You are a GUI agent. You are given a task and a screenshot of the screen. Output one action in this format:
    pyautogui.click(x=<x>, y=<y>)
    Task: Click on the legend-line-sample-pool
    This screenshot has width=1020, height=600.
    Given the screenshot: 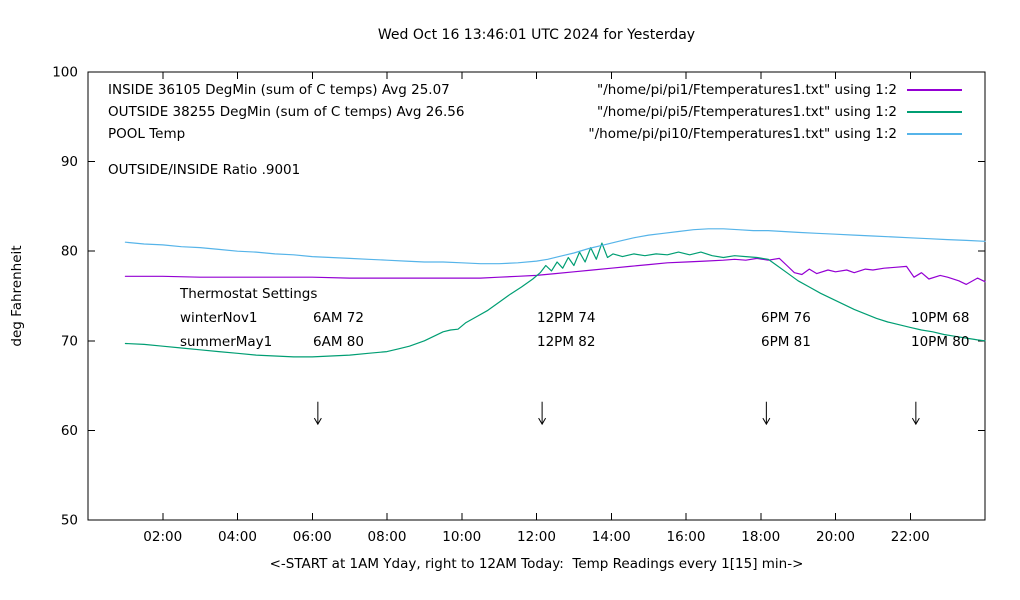 What is the action you would take?
    pyautogui.click(x=934, y=134)
    